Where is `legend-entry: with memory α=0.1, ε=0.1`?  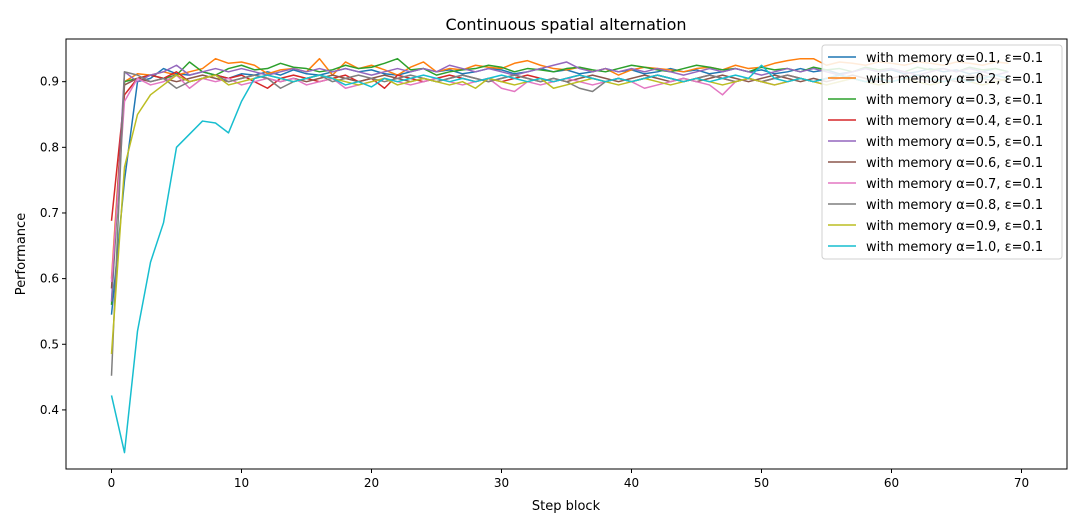
legend-entry: with memory α=0.1, ε=0.1 is located at coordinates (954, 58).